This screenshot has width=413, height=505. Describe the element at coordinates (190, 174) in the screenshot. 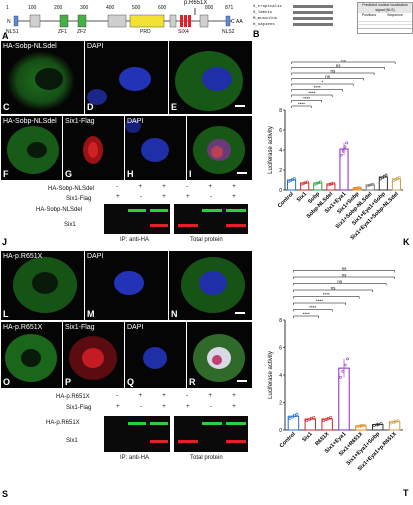

I see `panel-letter-i: I` at that location.